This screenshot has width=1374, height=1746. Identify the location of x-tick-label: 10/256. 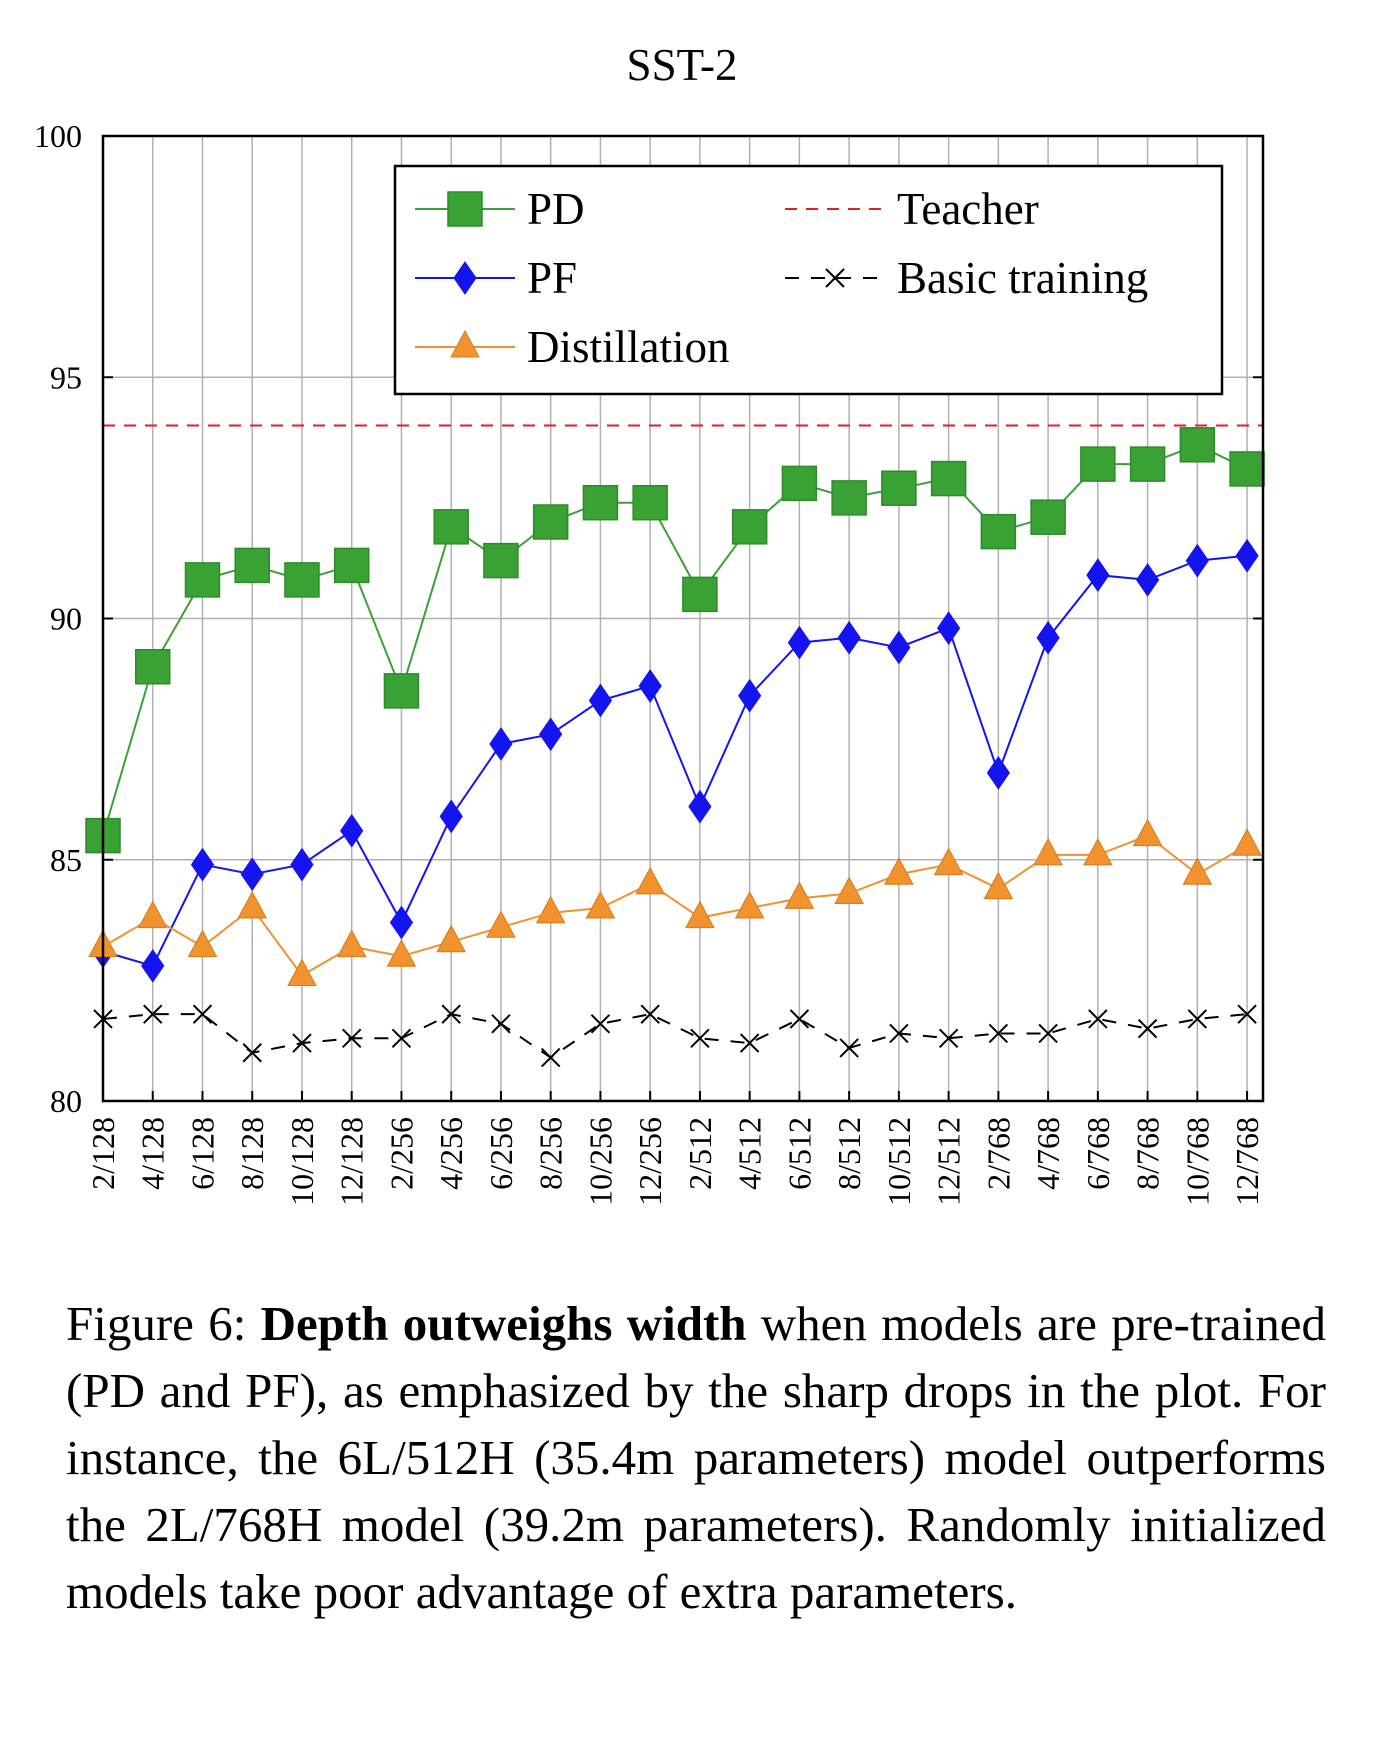
(600, 1161).